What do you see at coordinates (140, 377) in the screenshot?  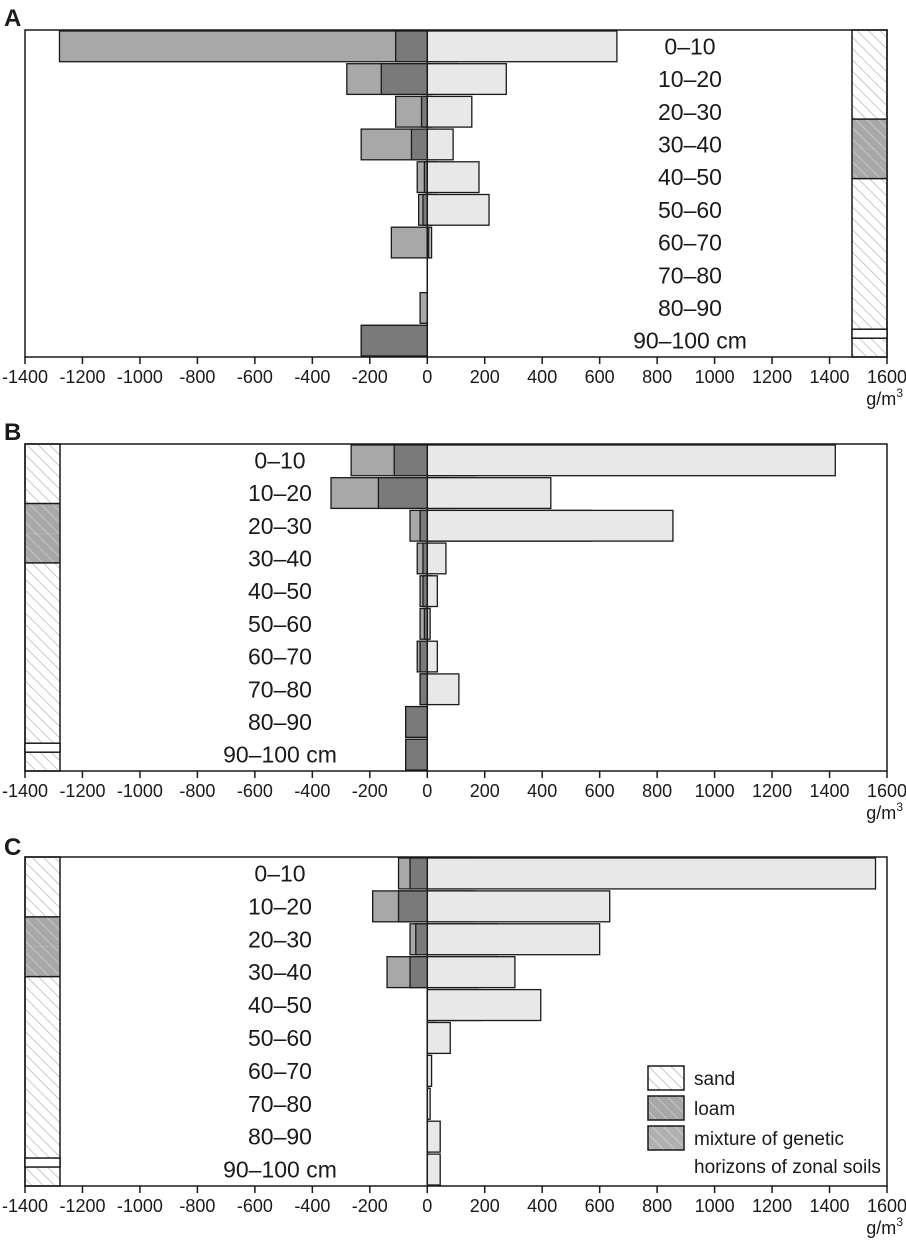 I see `x-tick-label: -1000` at bounding box center [140, 377].